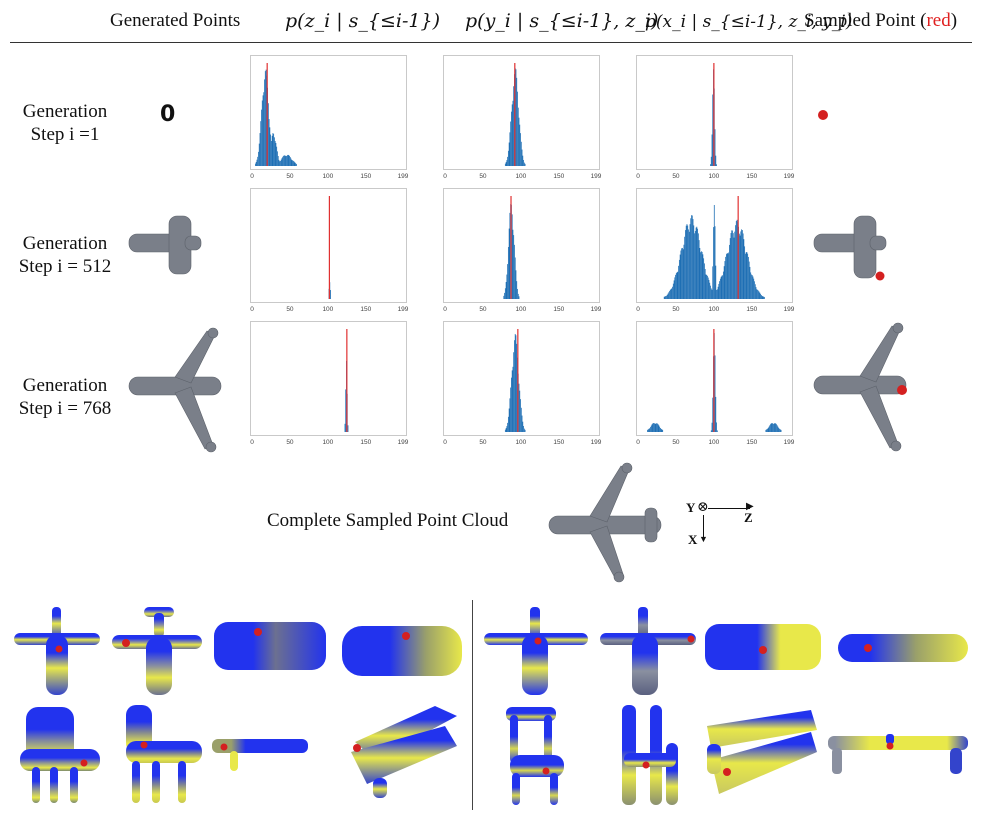  I want to click on axis-z-arrowhead: ▶, so click(750, 506).